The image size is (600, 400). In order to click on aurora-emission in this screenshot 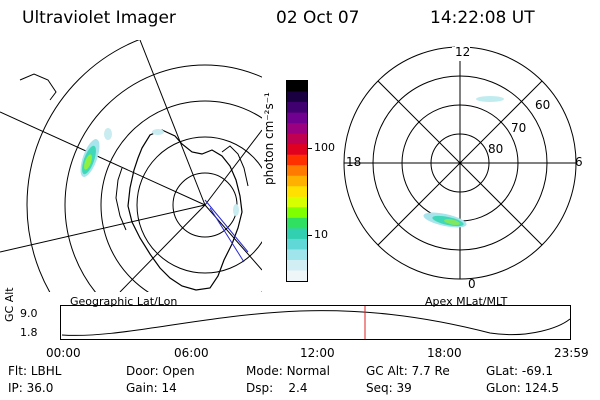, I will do `click(159, 172)`.